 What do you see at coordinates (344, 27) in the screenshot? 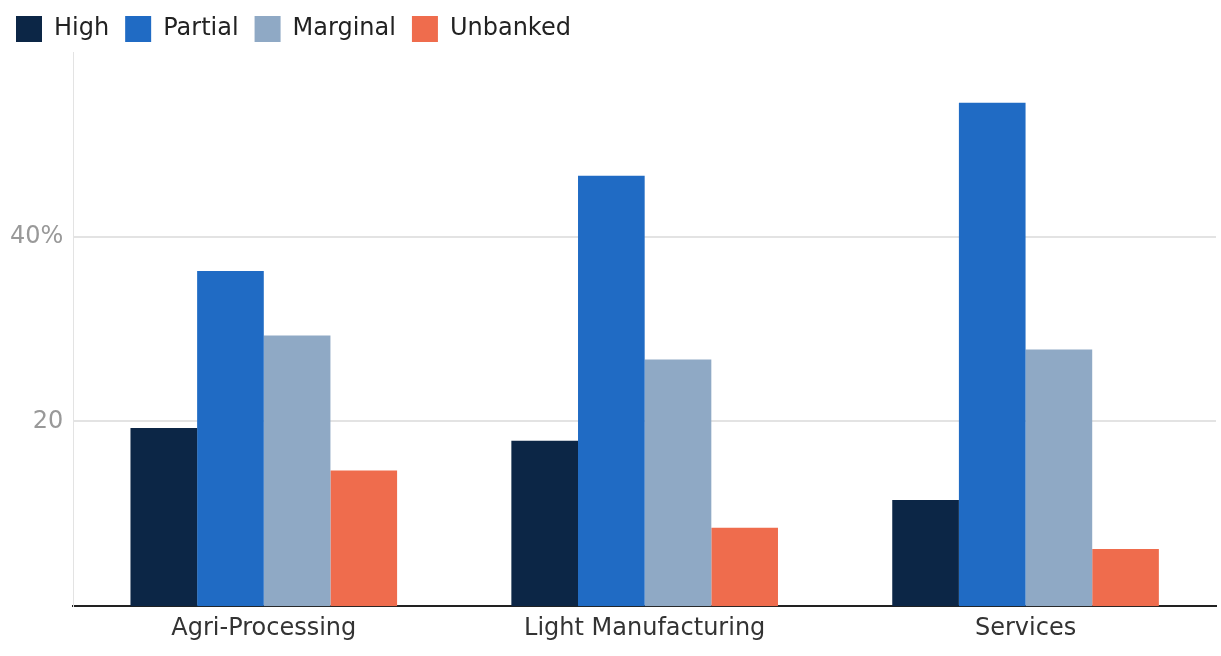
I see `legend-label: Marginal` at bounding box center [344, 27].